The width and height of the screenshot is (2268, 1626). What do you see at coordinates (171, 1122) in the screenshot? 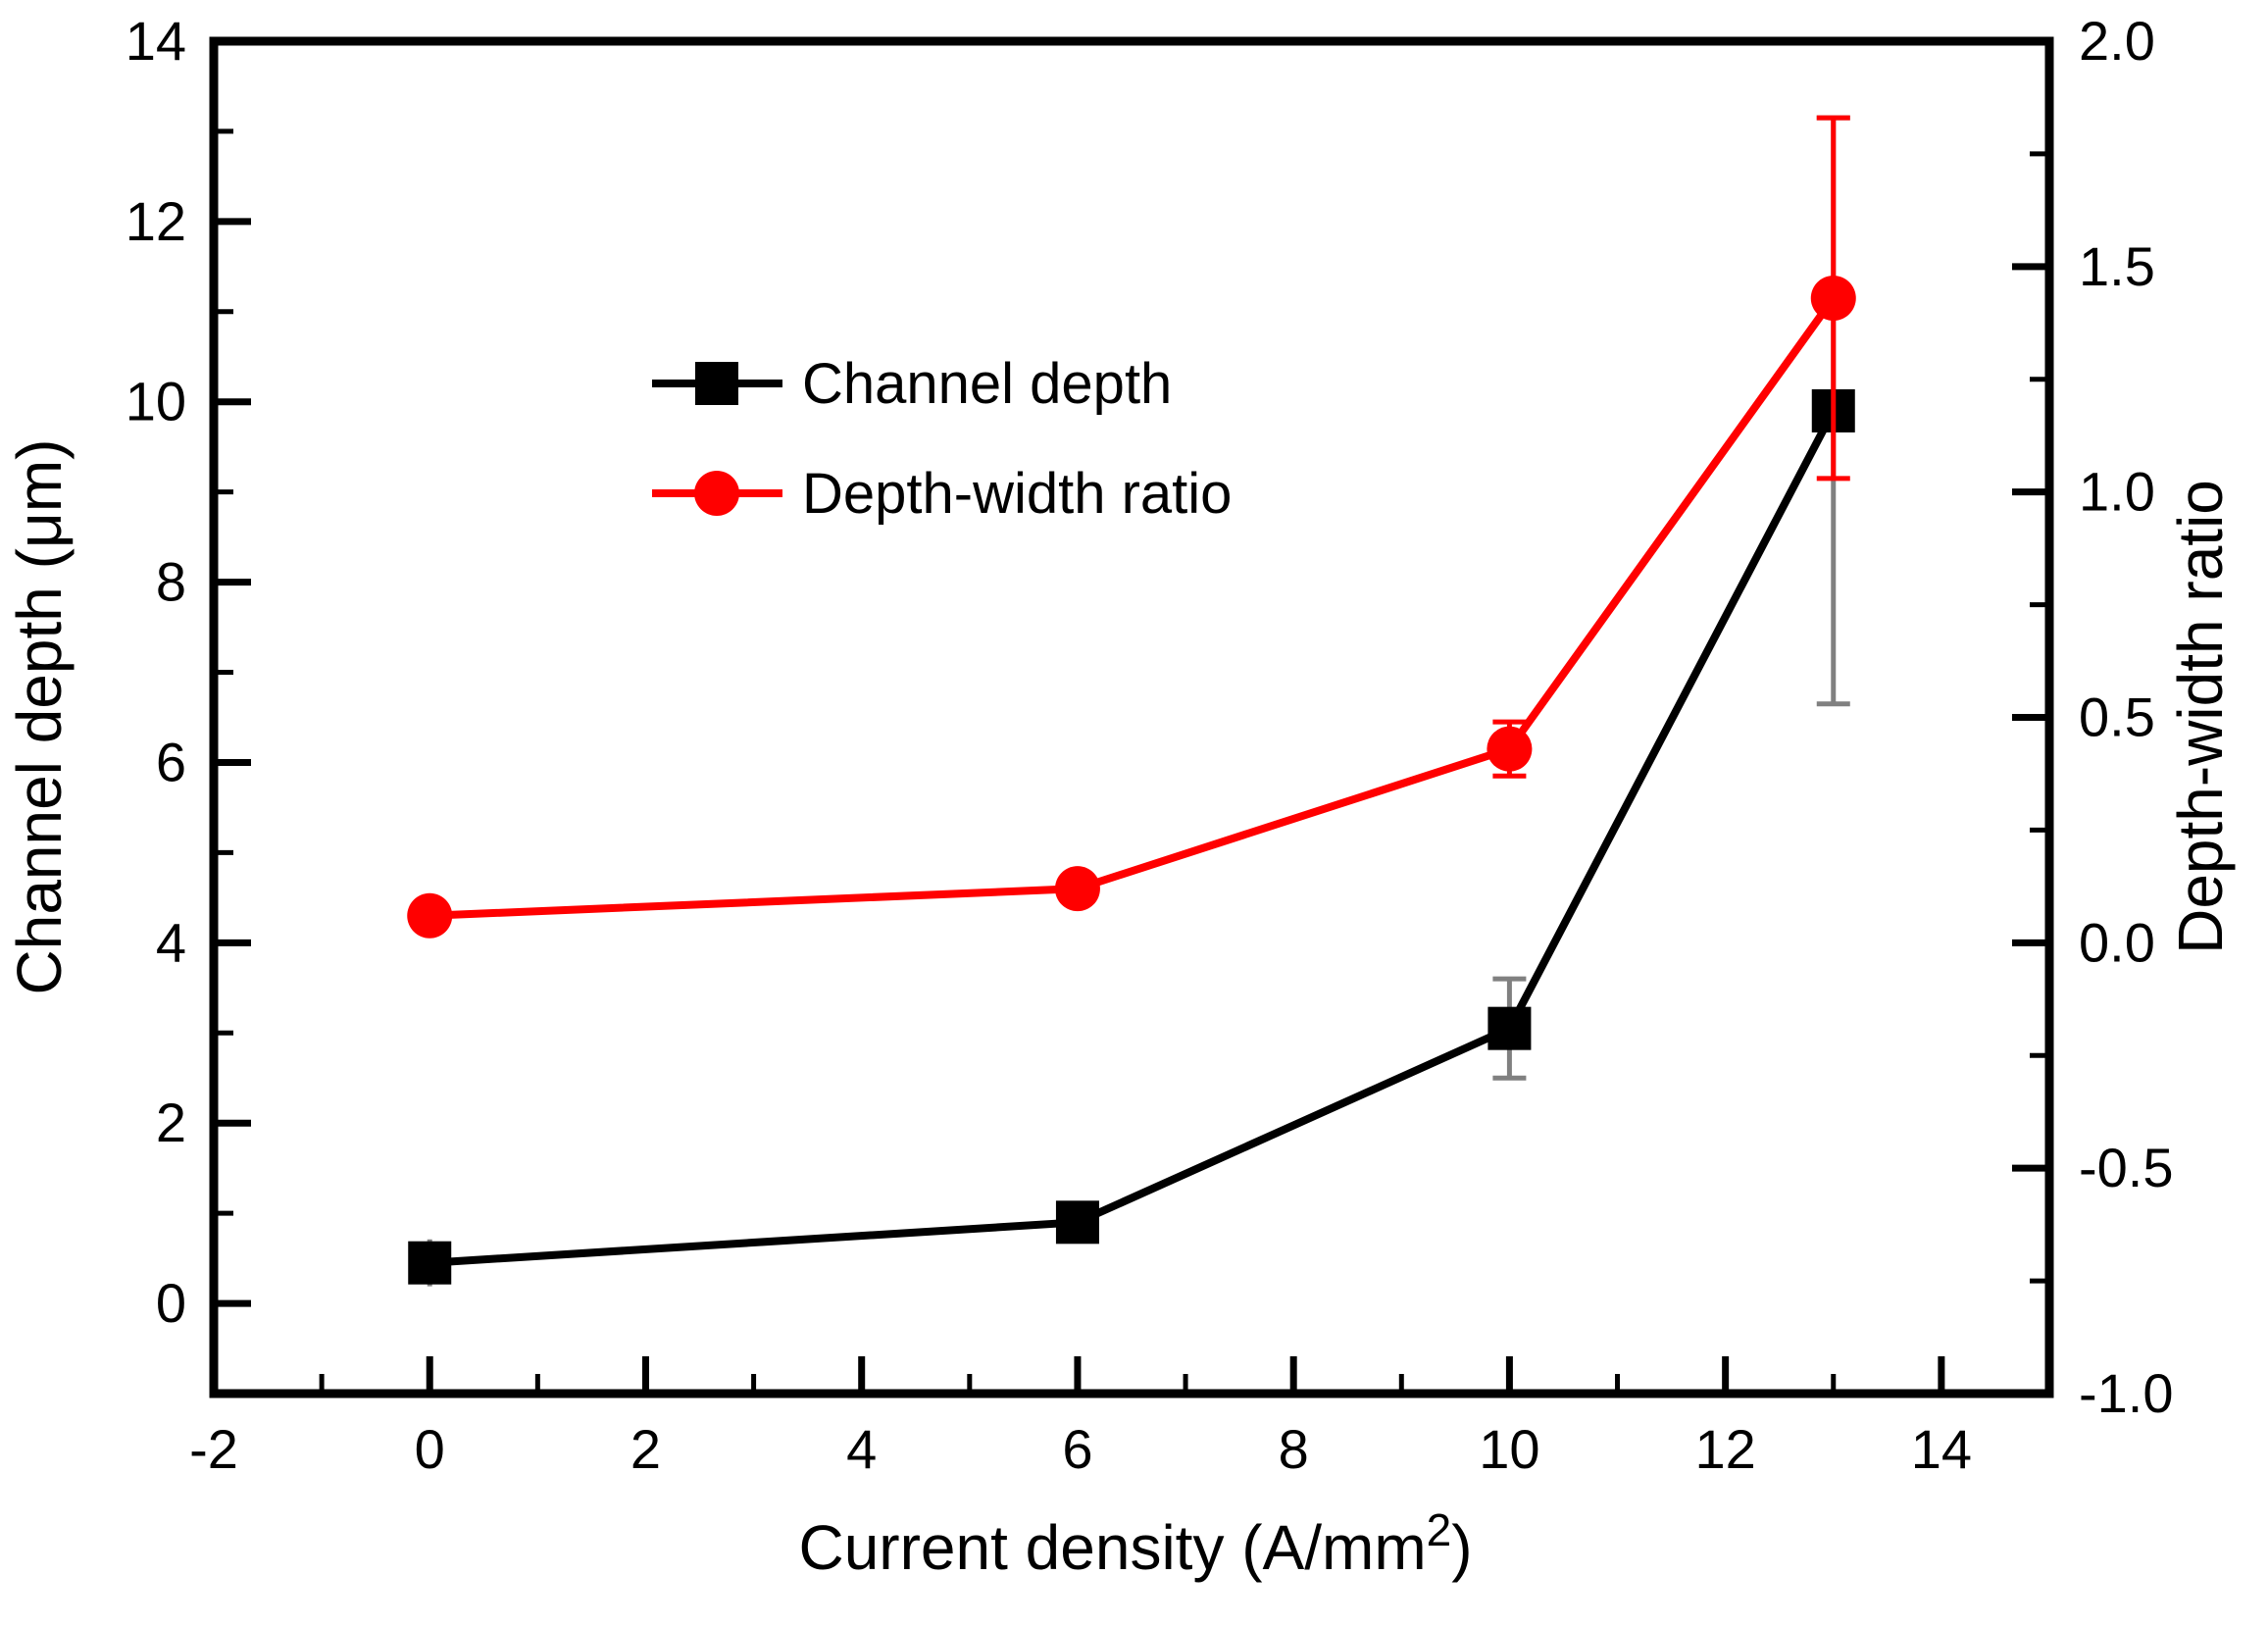
I see `left-axis-tick-label: 2` at bounding box center [171, 1122].